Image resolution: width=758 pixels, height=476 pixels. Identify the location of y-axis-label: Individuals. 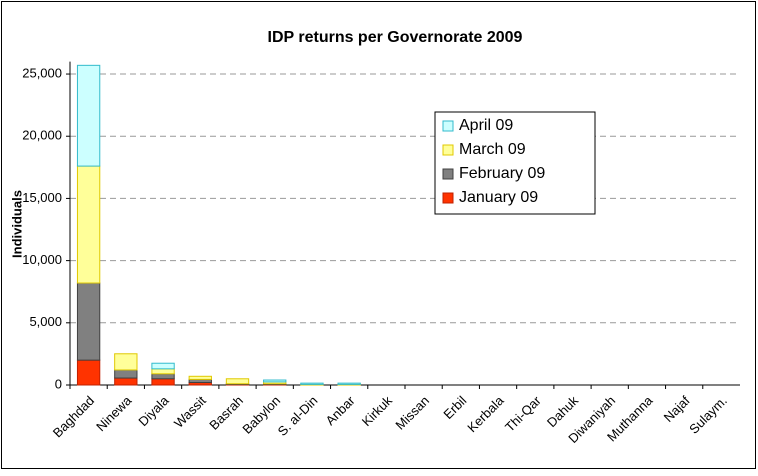
(16, 224).